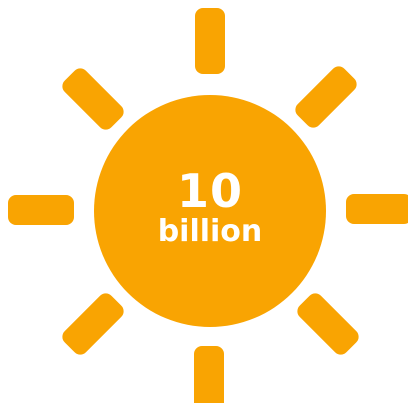 Image resolution: width=408 pixels, height=403 pixels. Describe the element at coordinates (93, 324) in the screenshot. I see `sun-ray-bottom-left` at that location.